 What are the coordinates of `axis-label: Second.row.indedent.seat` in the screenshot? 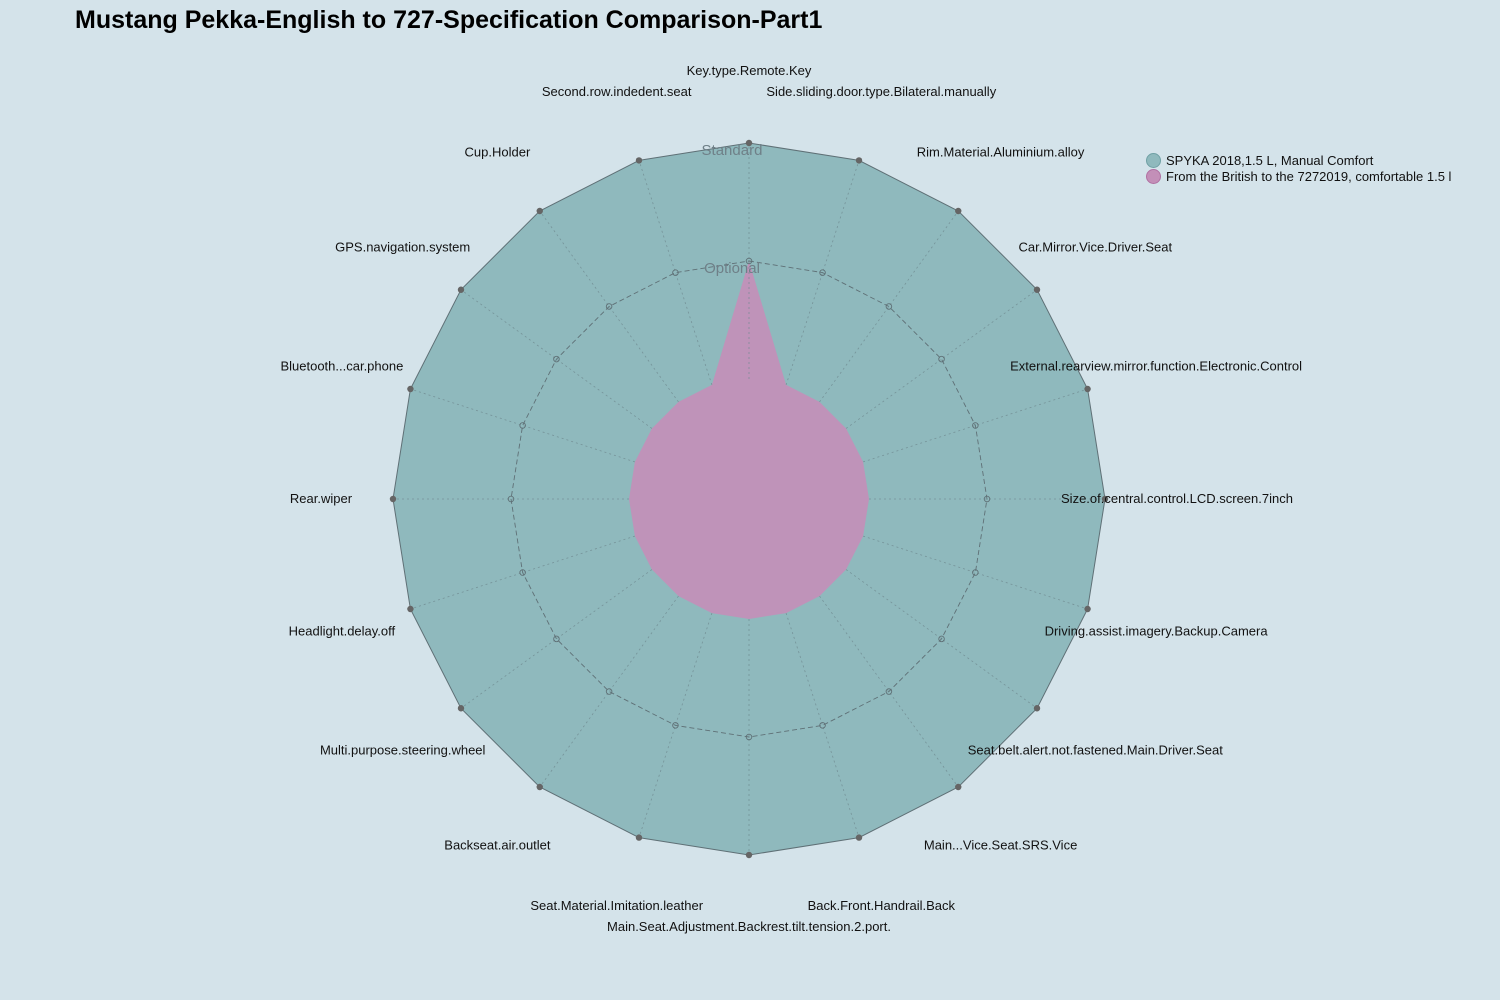 It's located at (617, 91).